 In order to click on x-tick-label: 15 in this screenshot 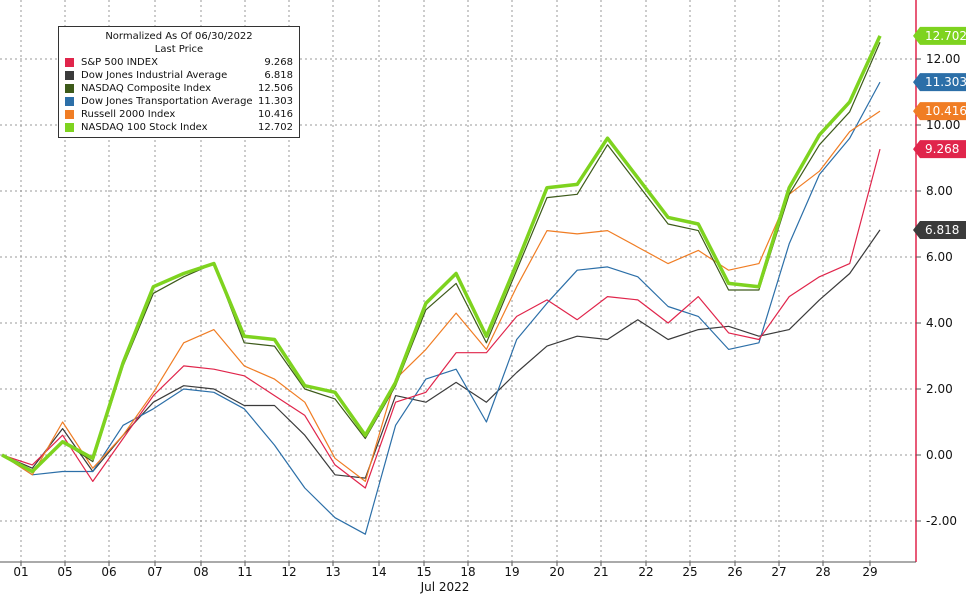, I will do `click(423, 572)`.